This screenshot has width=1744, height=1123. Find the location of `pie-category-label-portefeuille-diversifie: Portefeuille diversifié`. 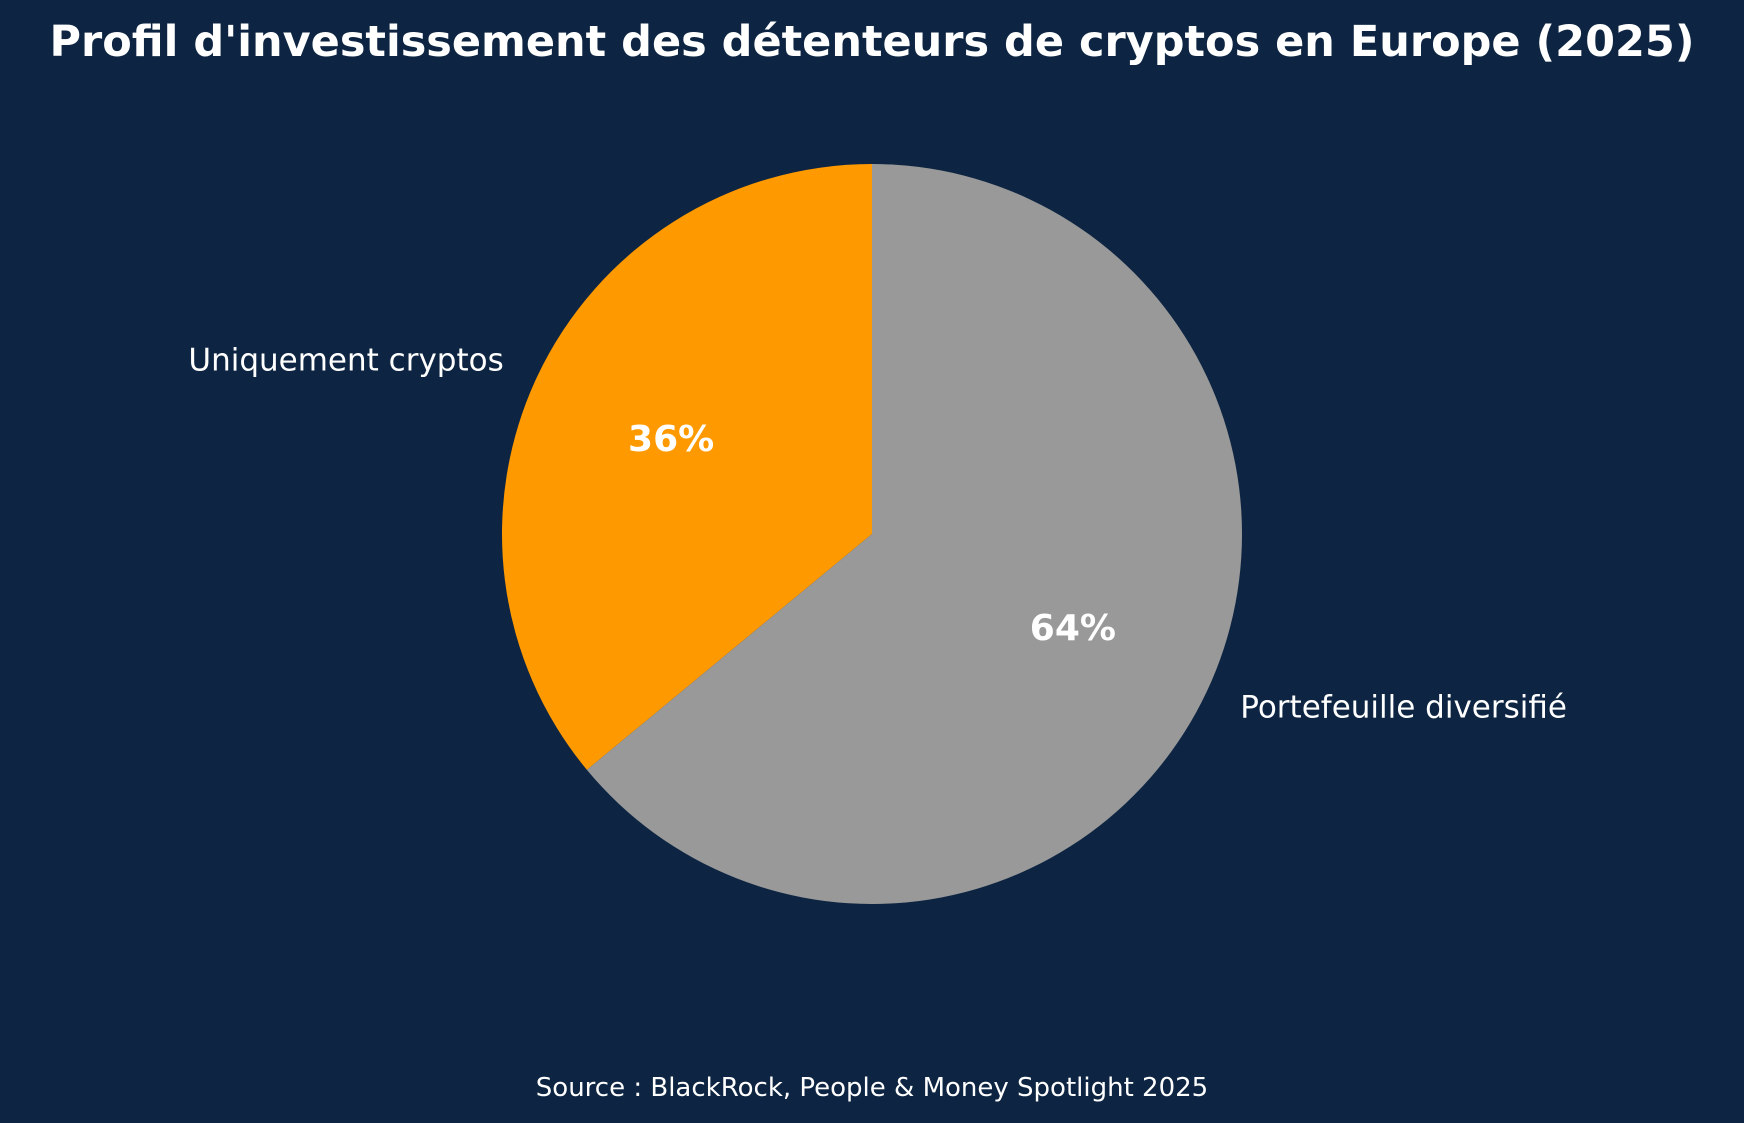

pie-category-label-portefeuille-diversifie: Portefeuille diversifié is located at coordinates (1403, 707).